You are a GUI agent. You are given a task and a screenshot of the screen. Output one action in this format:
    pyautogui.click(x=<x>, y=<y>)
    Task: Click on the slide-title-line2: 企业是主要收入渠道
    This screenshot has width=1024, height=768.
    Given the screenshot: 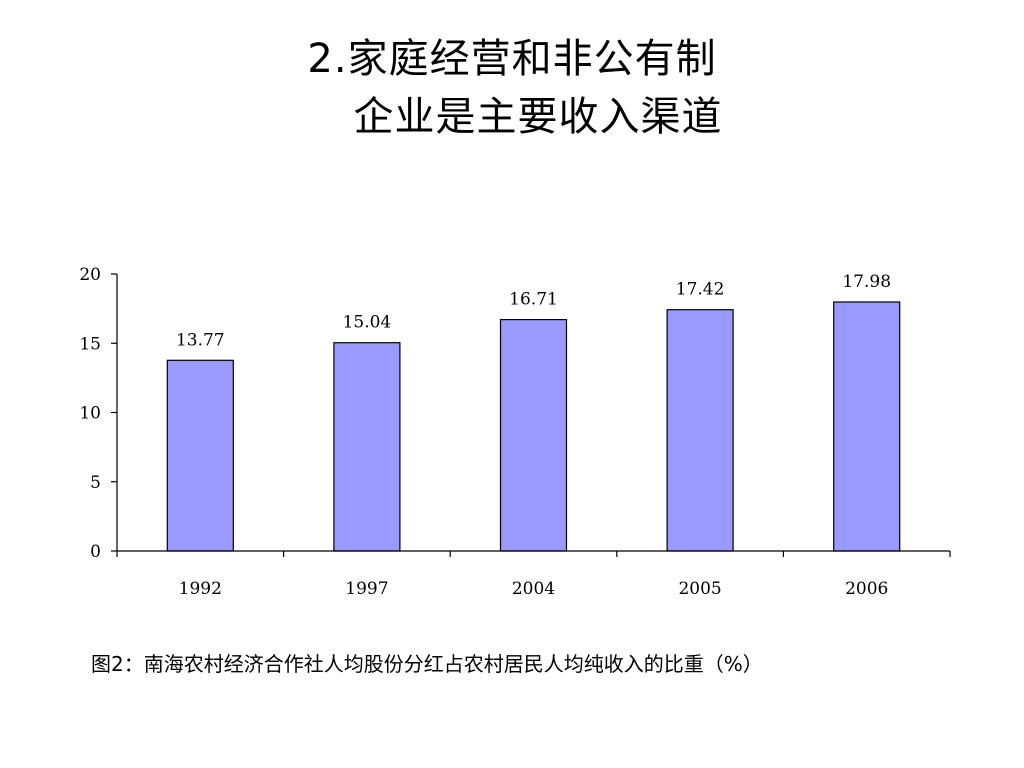 What is the action you would take?
    pyautogui.click(x=538, y=117)
    